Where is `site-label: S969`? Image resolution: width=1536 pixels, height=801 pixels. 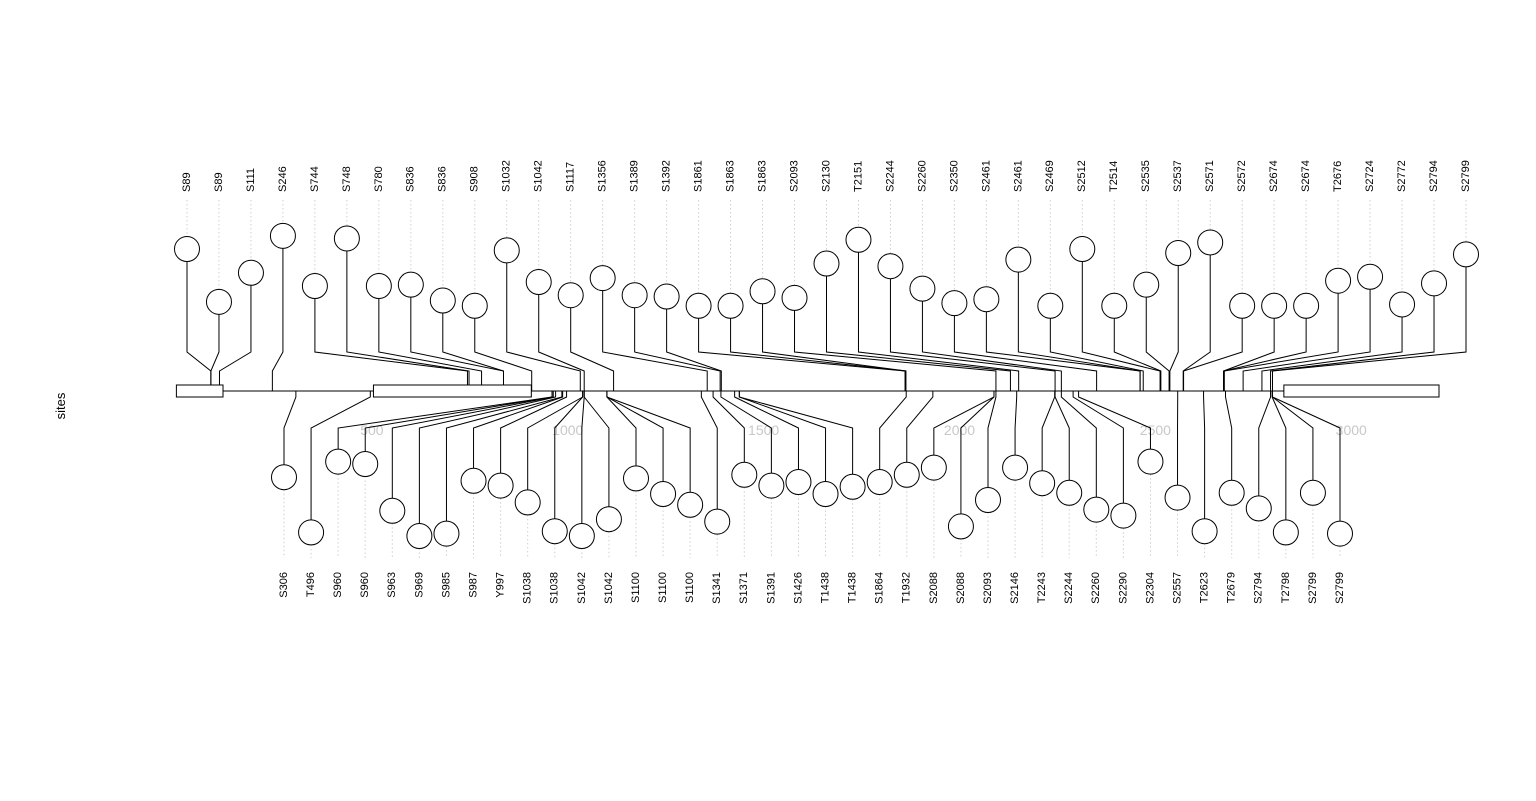 site-label: S969 is located at coordinates (419, 585).